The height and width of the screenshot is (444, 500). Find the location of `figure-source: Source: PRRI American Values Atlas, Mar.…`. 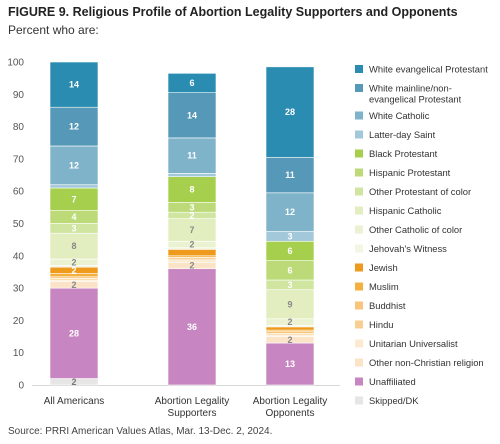

figure-source: Source: PRRI American Values Atlas, Mar.… is located at coordinates (140, 431).